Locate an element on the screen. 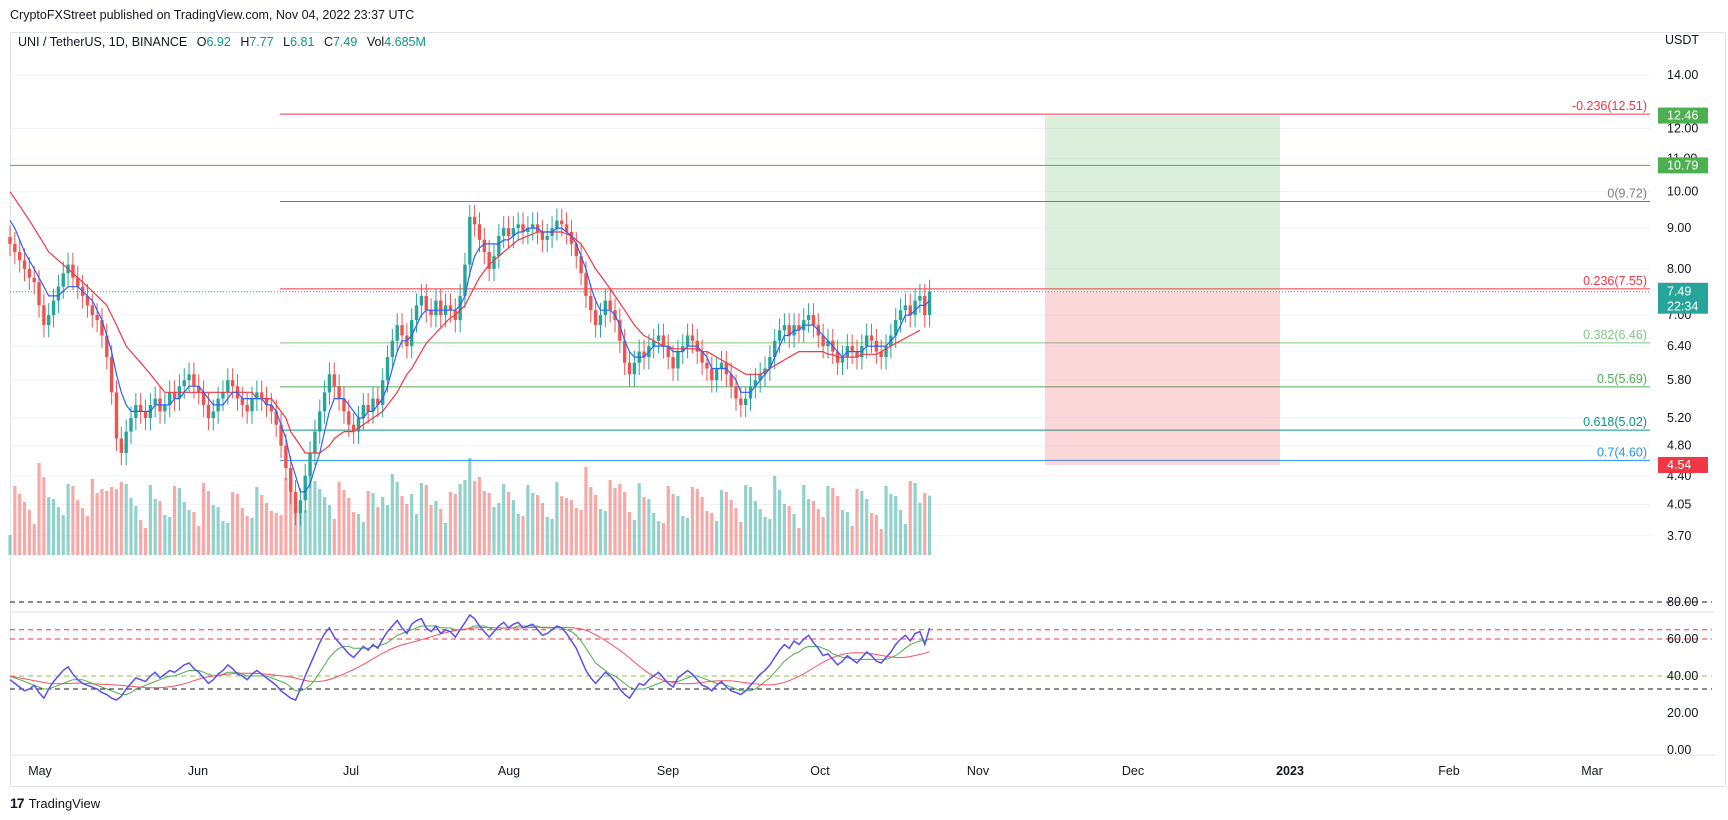  rsi-ma-line is located at coordinates (469, 660).